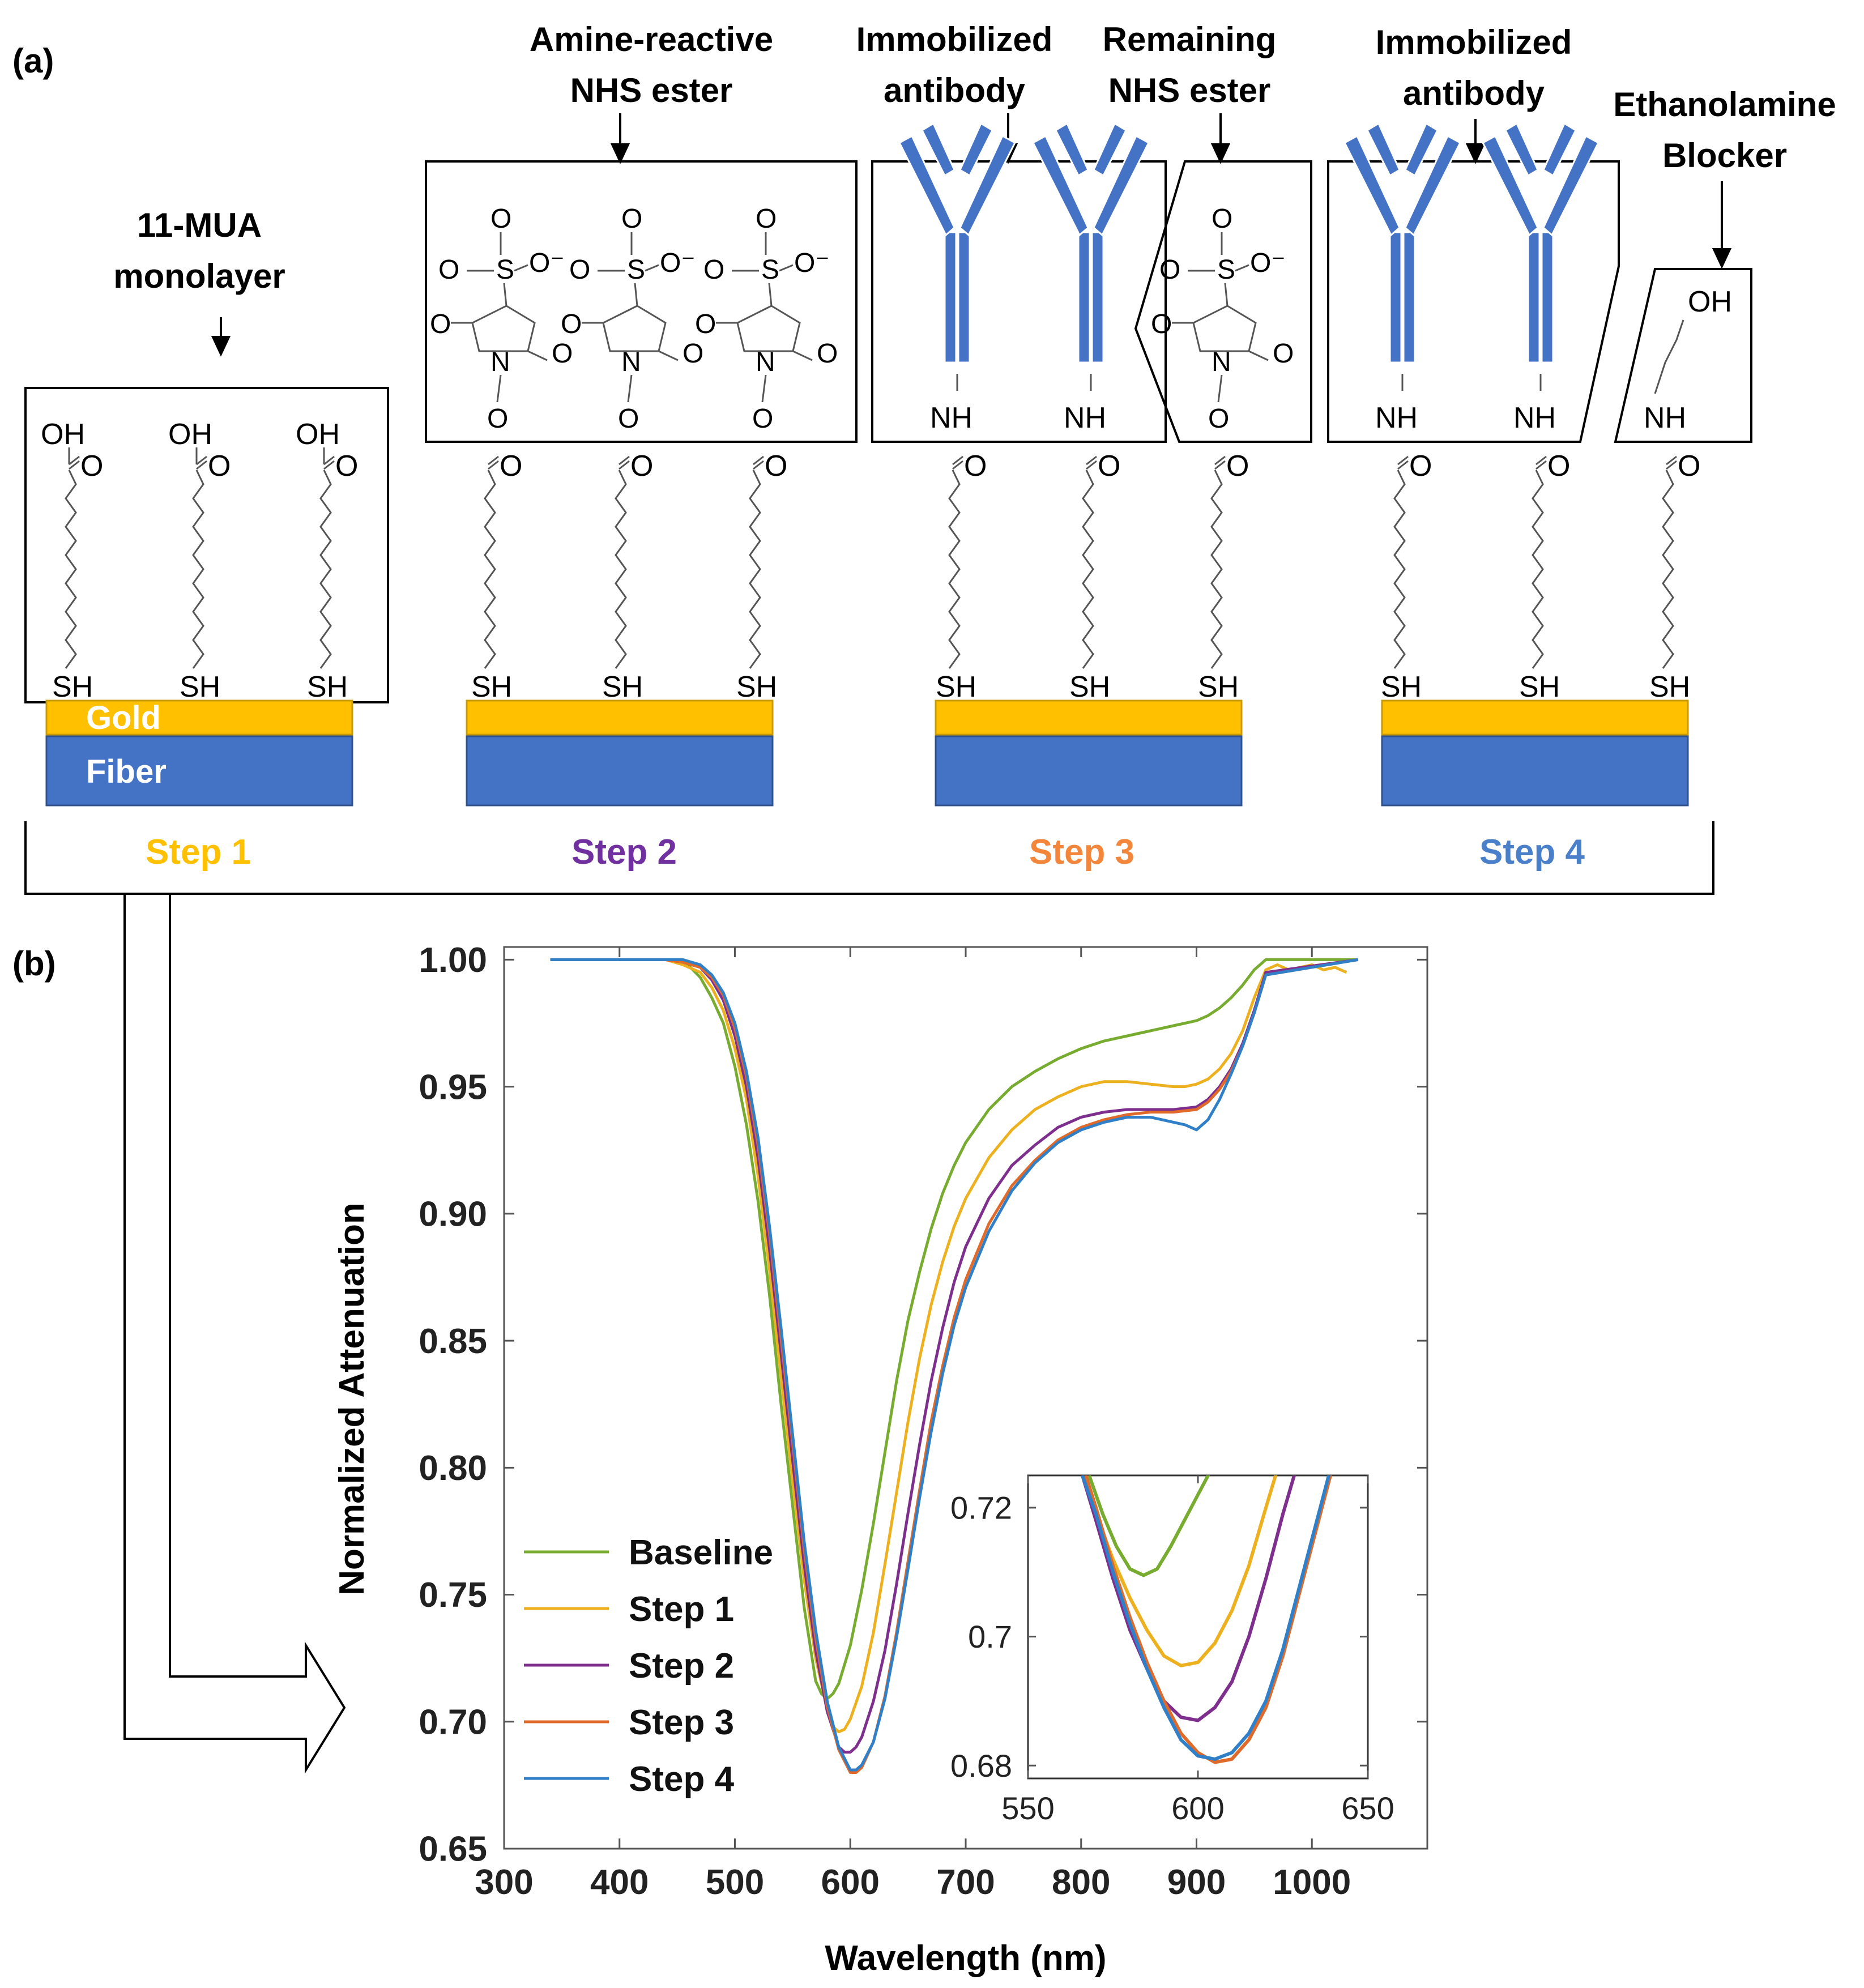 Image resolution: width=1864 pixels, height=1988 pixels. Describe the element at coordinates (453, 1214) in the screenshot. I see `y-tick-label: 0.90` at that location.